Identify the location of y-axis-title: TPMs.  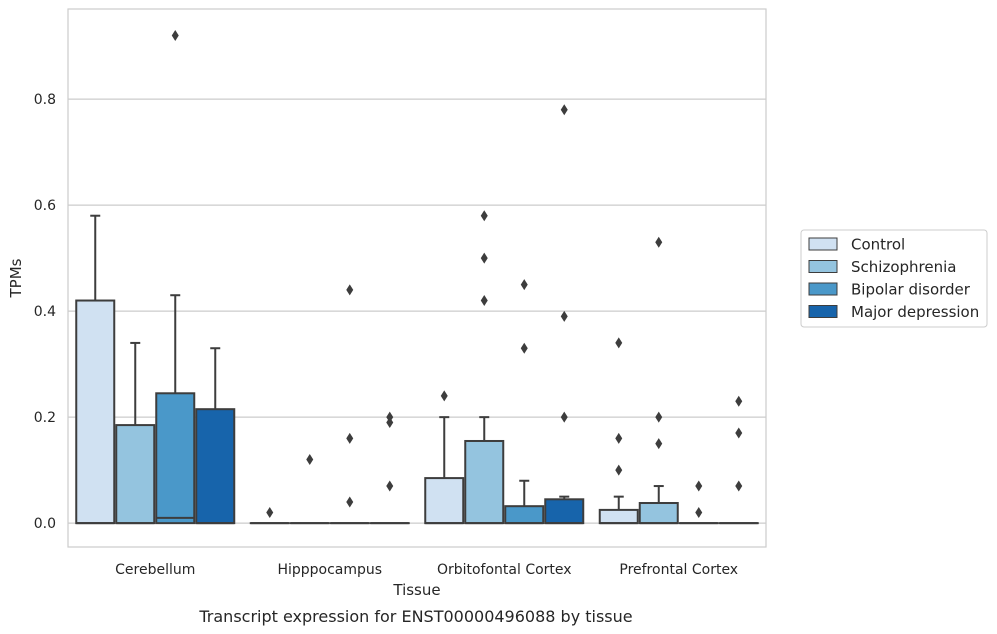
(16, 278).